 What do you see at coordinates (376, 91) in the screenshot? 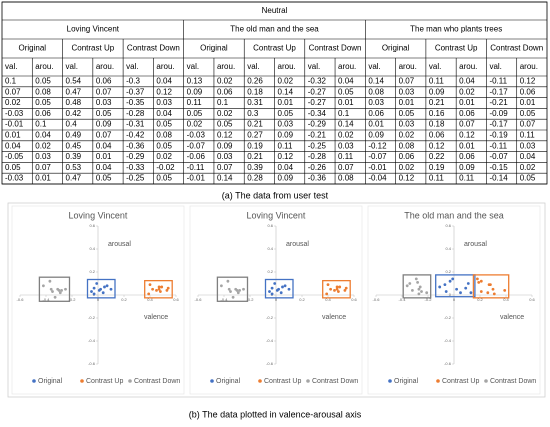
I see `table-cell: 0.08` at bounding box center [376, 91].